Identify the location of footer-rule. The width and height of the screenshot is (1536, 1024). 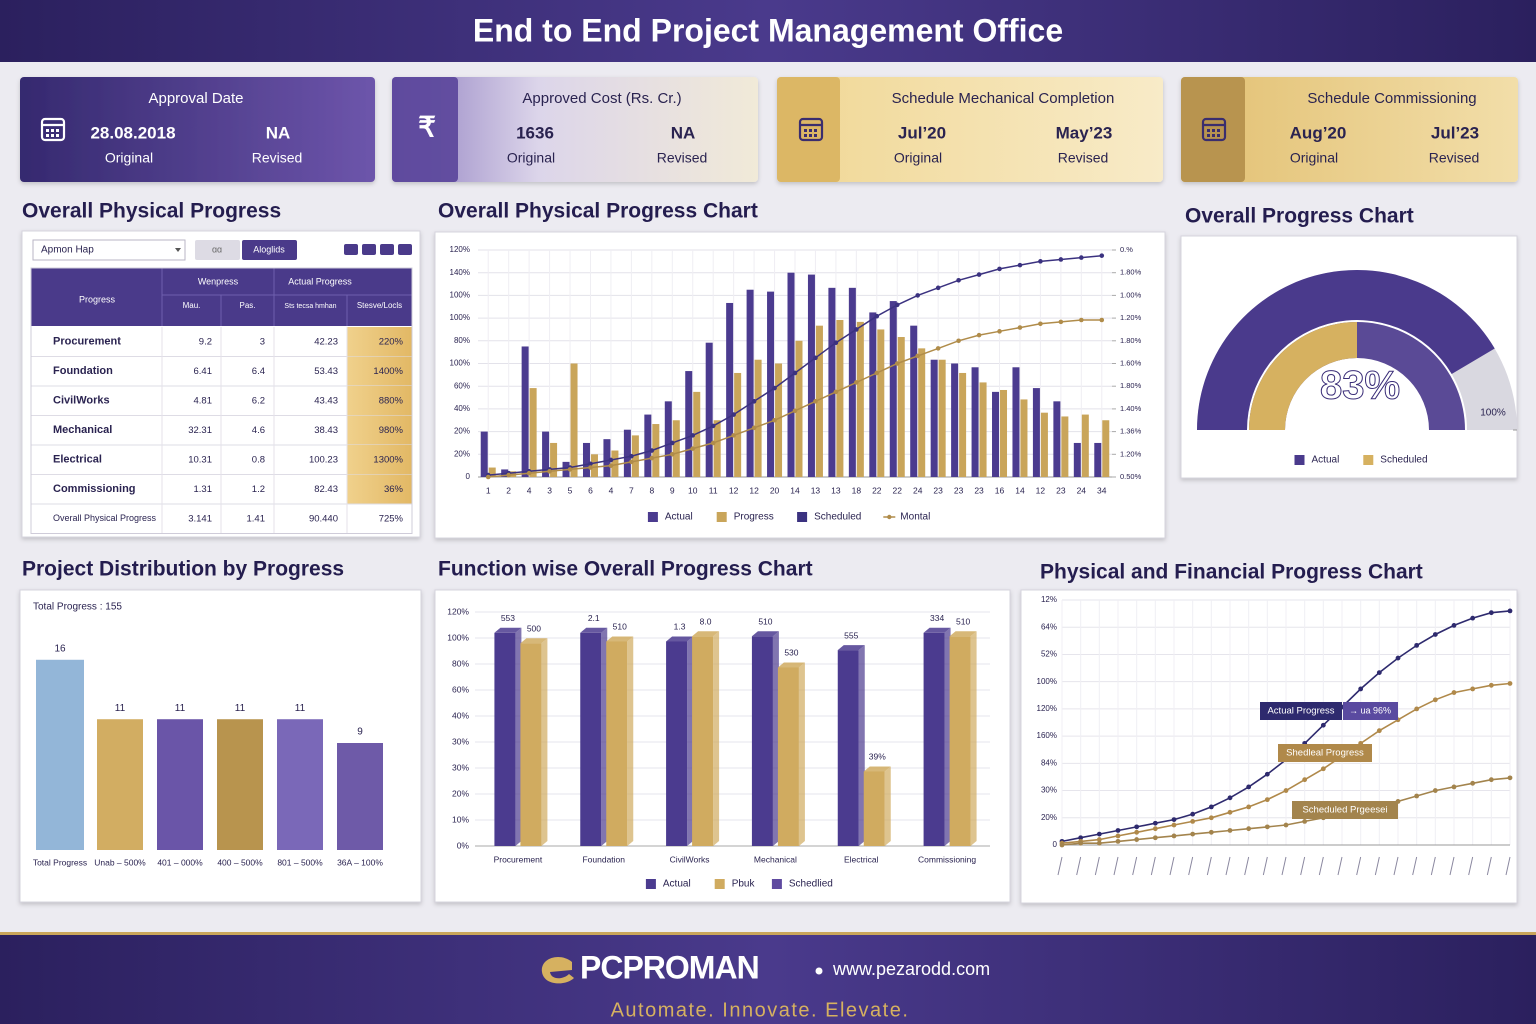
(768, 933).